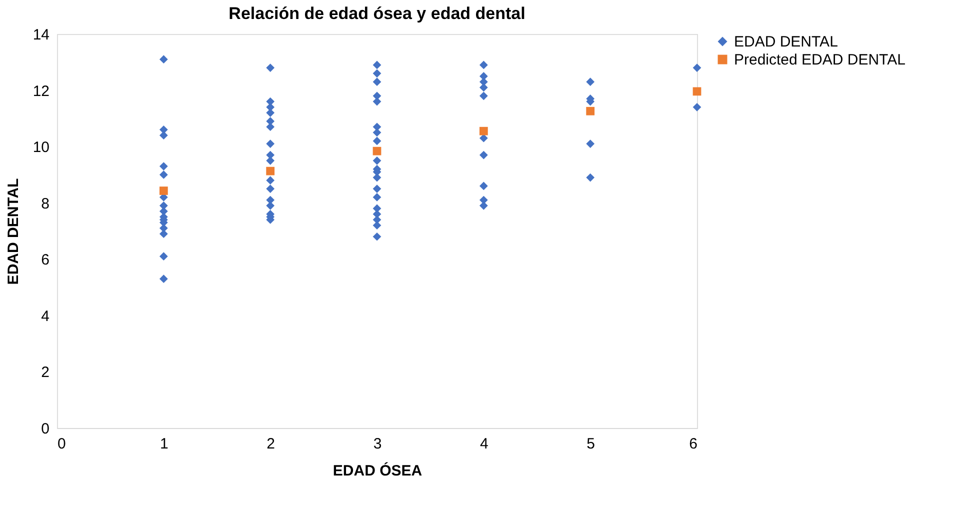 This screenshot has height=520, width=978. What do you see at coordinates (45, 373) in the screenshot?
I see `y-tick-label: 2` at bounding box center [45, 373].